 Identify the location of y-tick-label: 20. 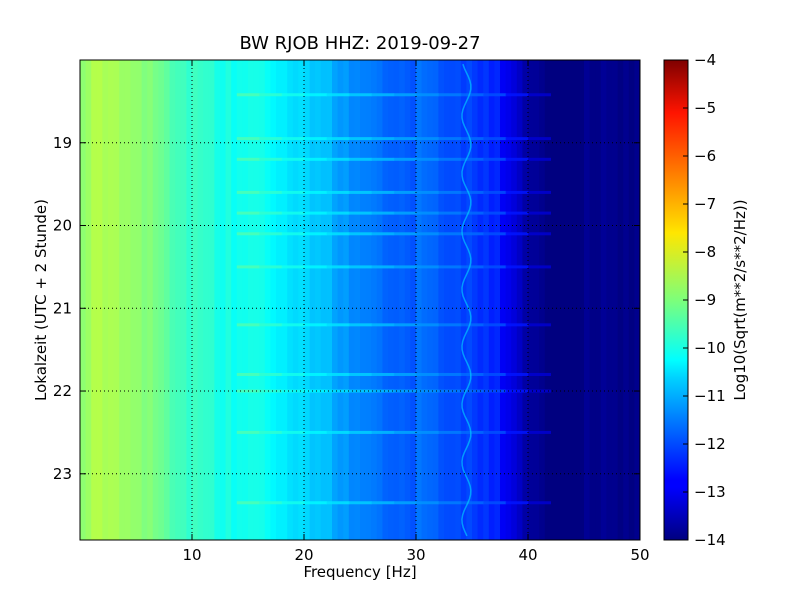
(62, 226).